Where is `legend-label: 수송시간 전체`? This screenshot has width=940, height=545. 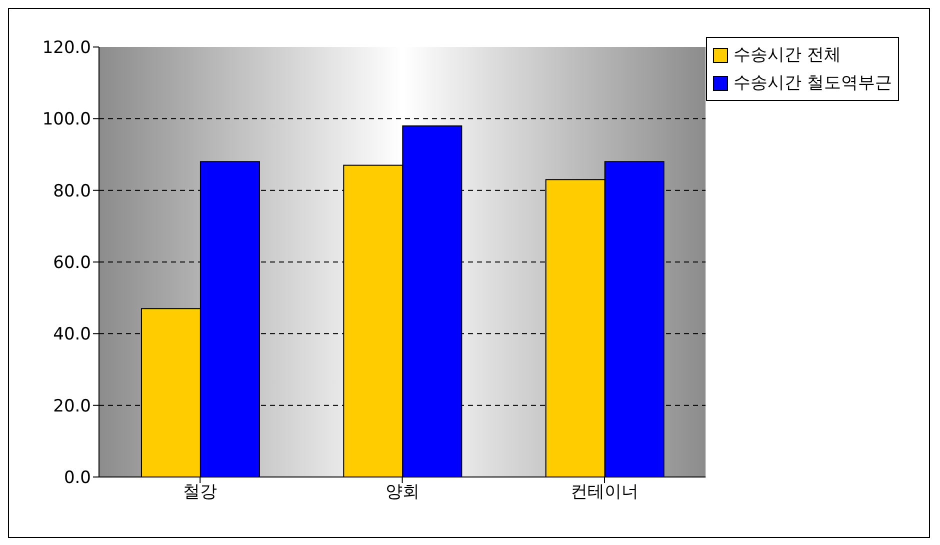 legend-label: 수송시간 전체 is located at coordinates (787, 55).